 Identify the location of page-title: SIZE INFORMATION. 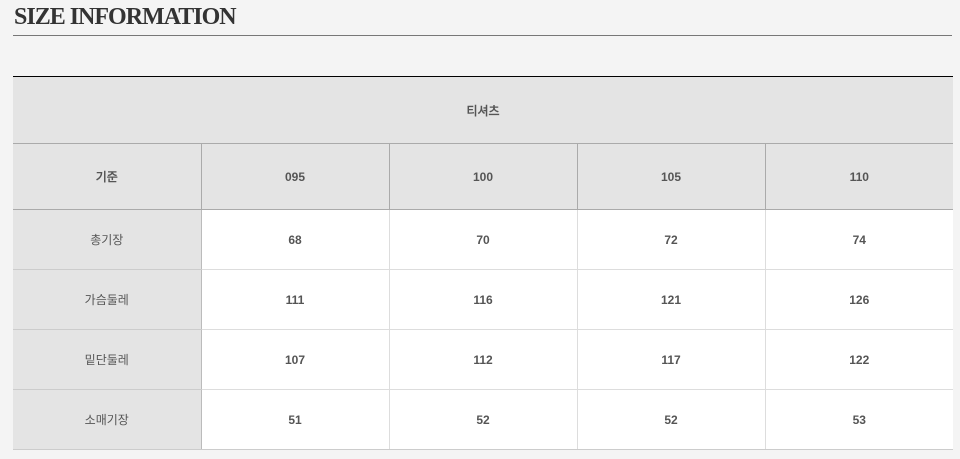
(125, 17).